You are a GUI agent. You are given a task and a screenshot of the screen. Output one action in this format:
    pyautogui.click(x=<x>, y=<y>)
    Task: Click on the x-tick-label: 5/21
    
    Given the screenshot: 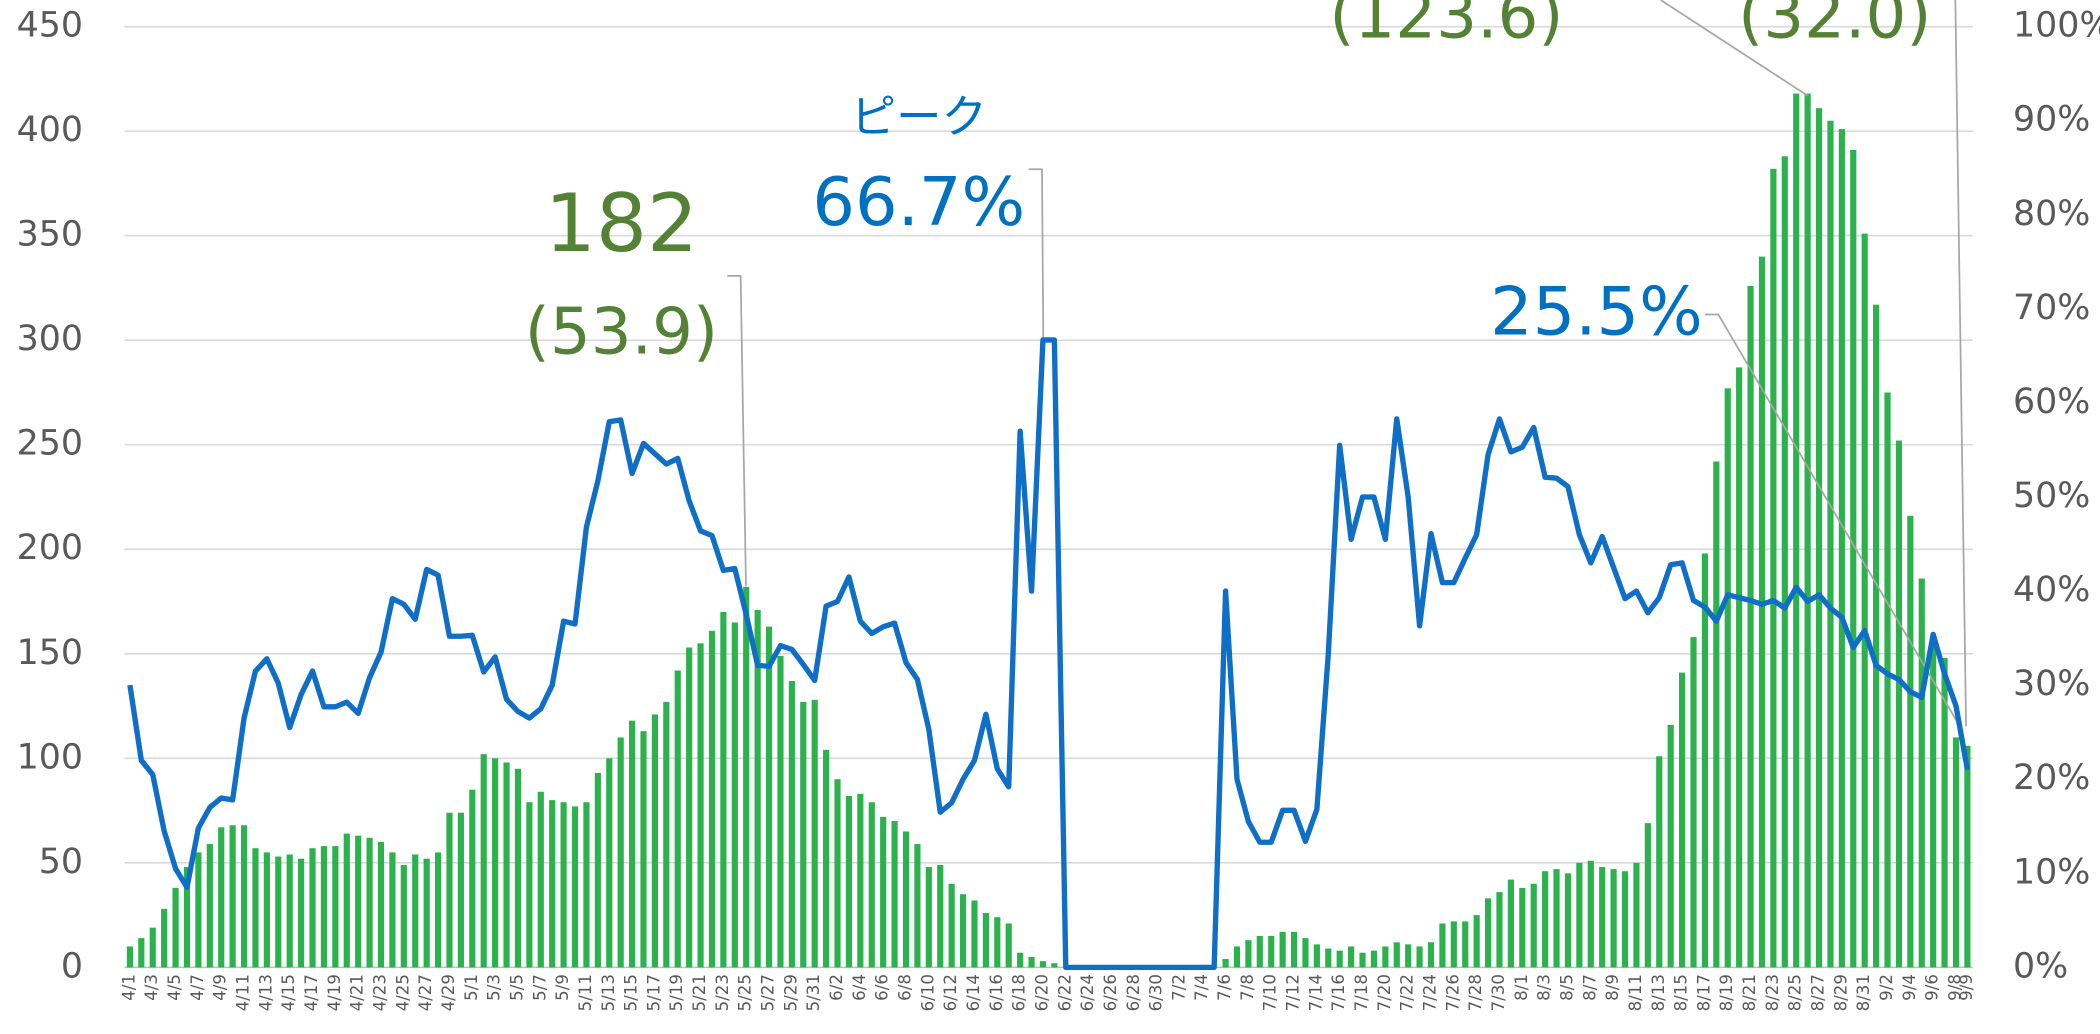 What is the action you would take?
    pyautogui.click(x=699, y=992)
    